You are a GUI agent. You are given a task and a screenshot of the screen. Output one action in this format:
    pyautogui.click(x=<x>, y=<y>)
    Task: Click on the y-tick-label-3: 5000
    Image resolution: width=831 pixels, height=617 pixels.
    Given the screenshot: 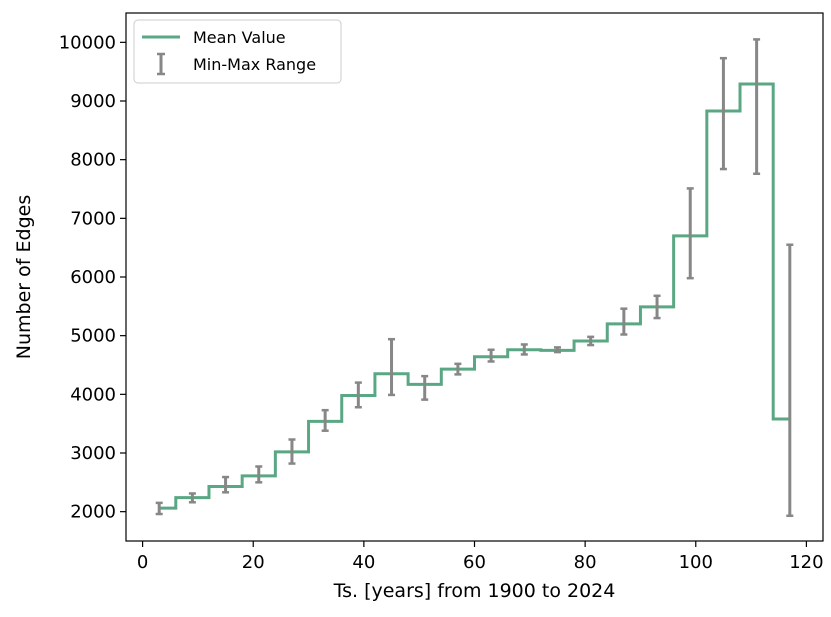 What is the action you would take?
    pyautogui.click(x=93, y=336)
    